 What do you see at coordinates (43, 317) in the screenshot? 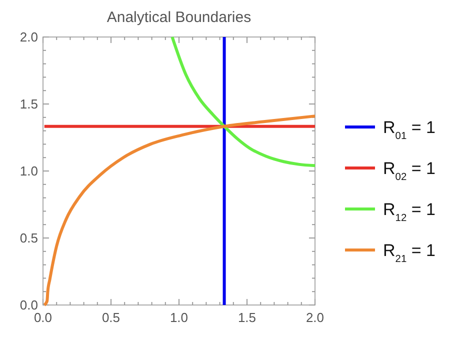
I see `x-tick-label: 0.0` at bounding box center [43, 317].